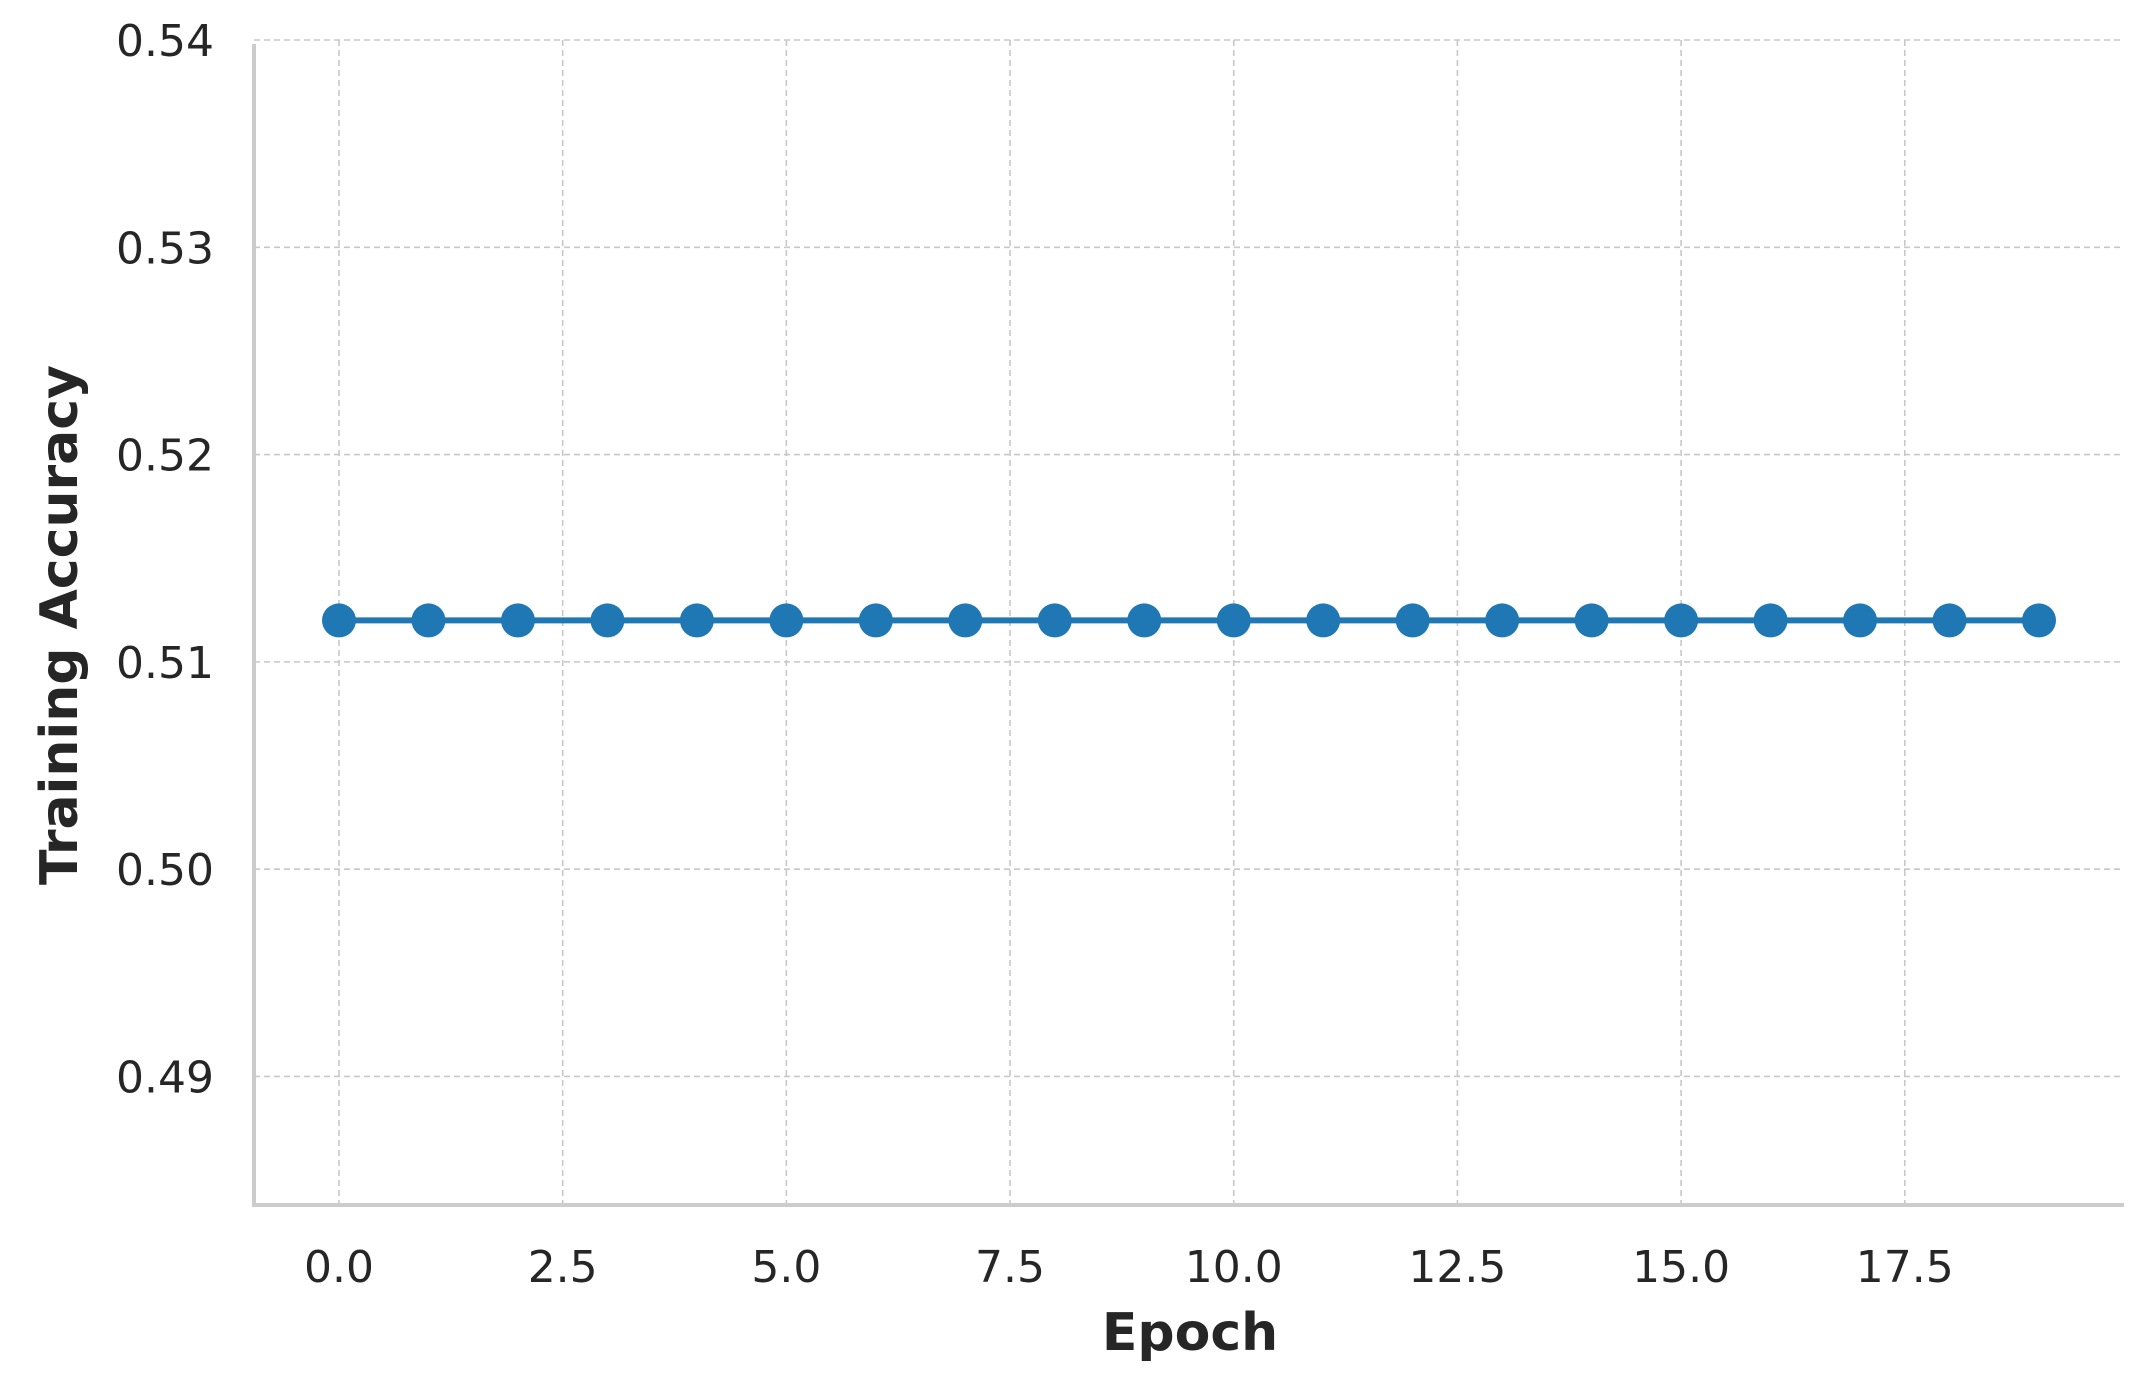 The height and width of the screenshot is (1391, 2144). What do you see at coordinates (165, 870) in the screenshot?
I see `y-tick-label: 0.50` at bounding box center [165, 870].